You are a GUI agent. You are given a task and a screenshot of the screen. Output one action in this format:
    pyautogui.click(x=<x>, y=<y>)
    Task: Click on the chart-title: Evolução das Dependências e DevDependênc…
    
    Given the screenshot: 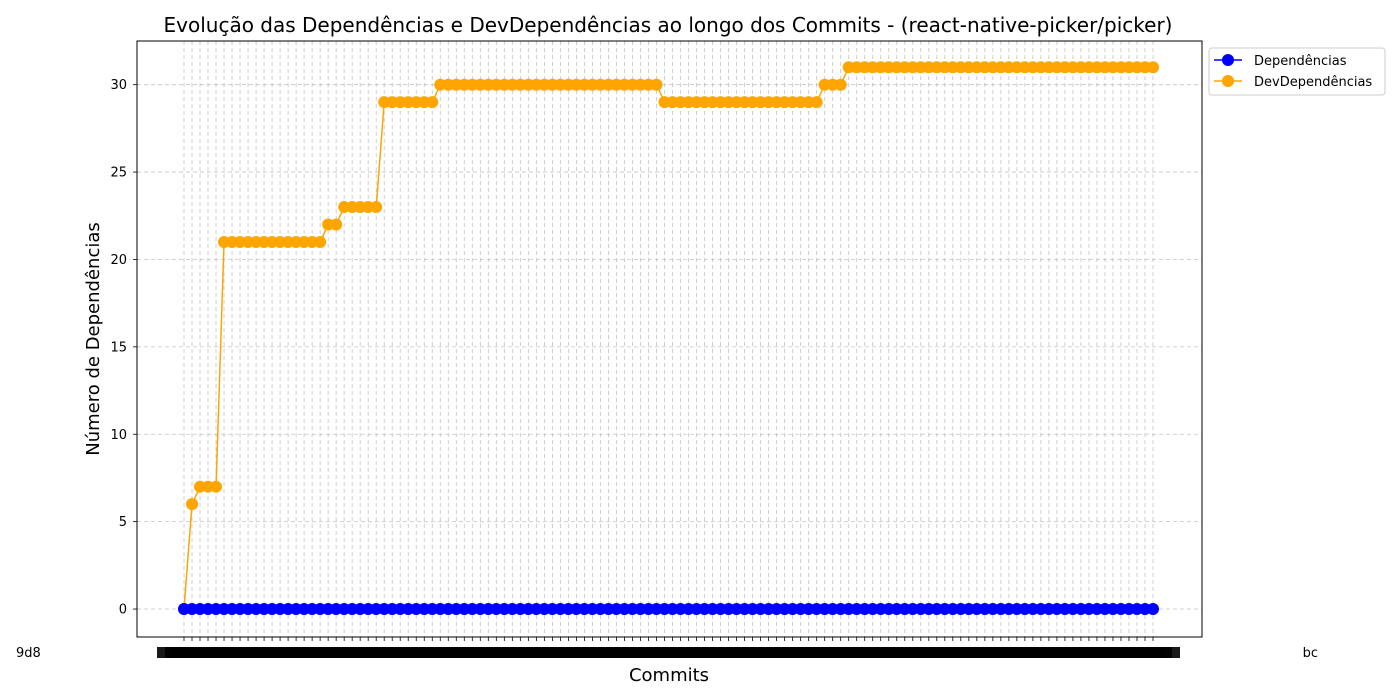 What is the action you would take?
    pyautogui.click(x=668, y=25)
    